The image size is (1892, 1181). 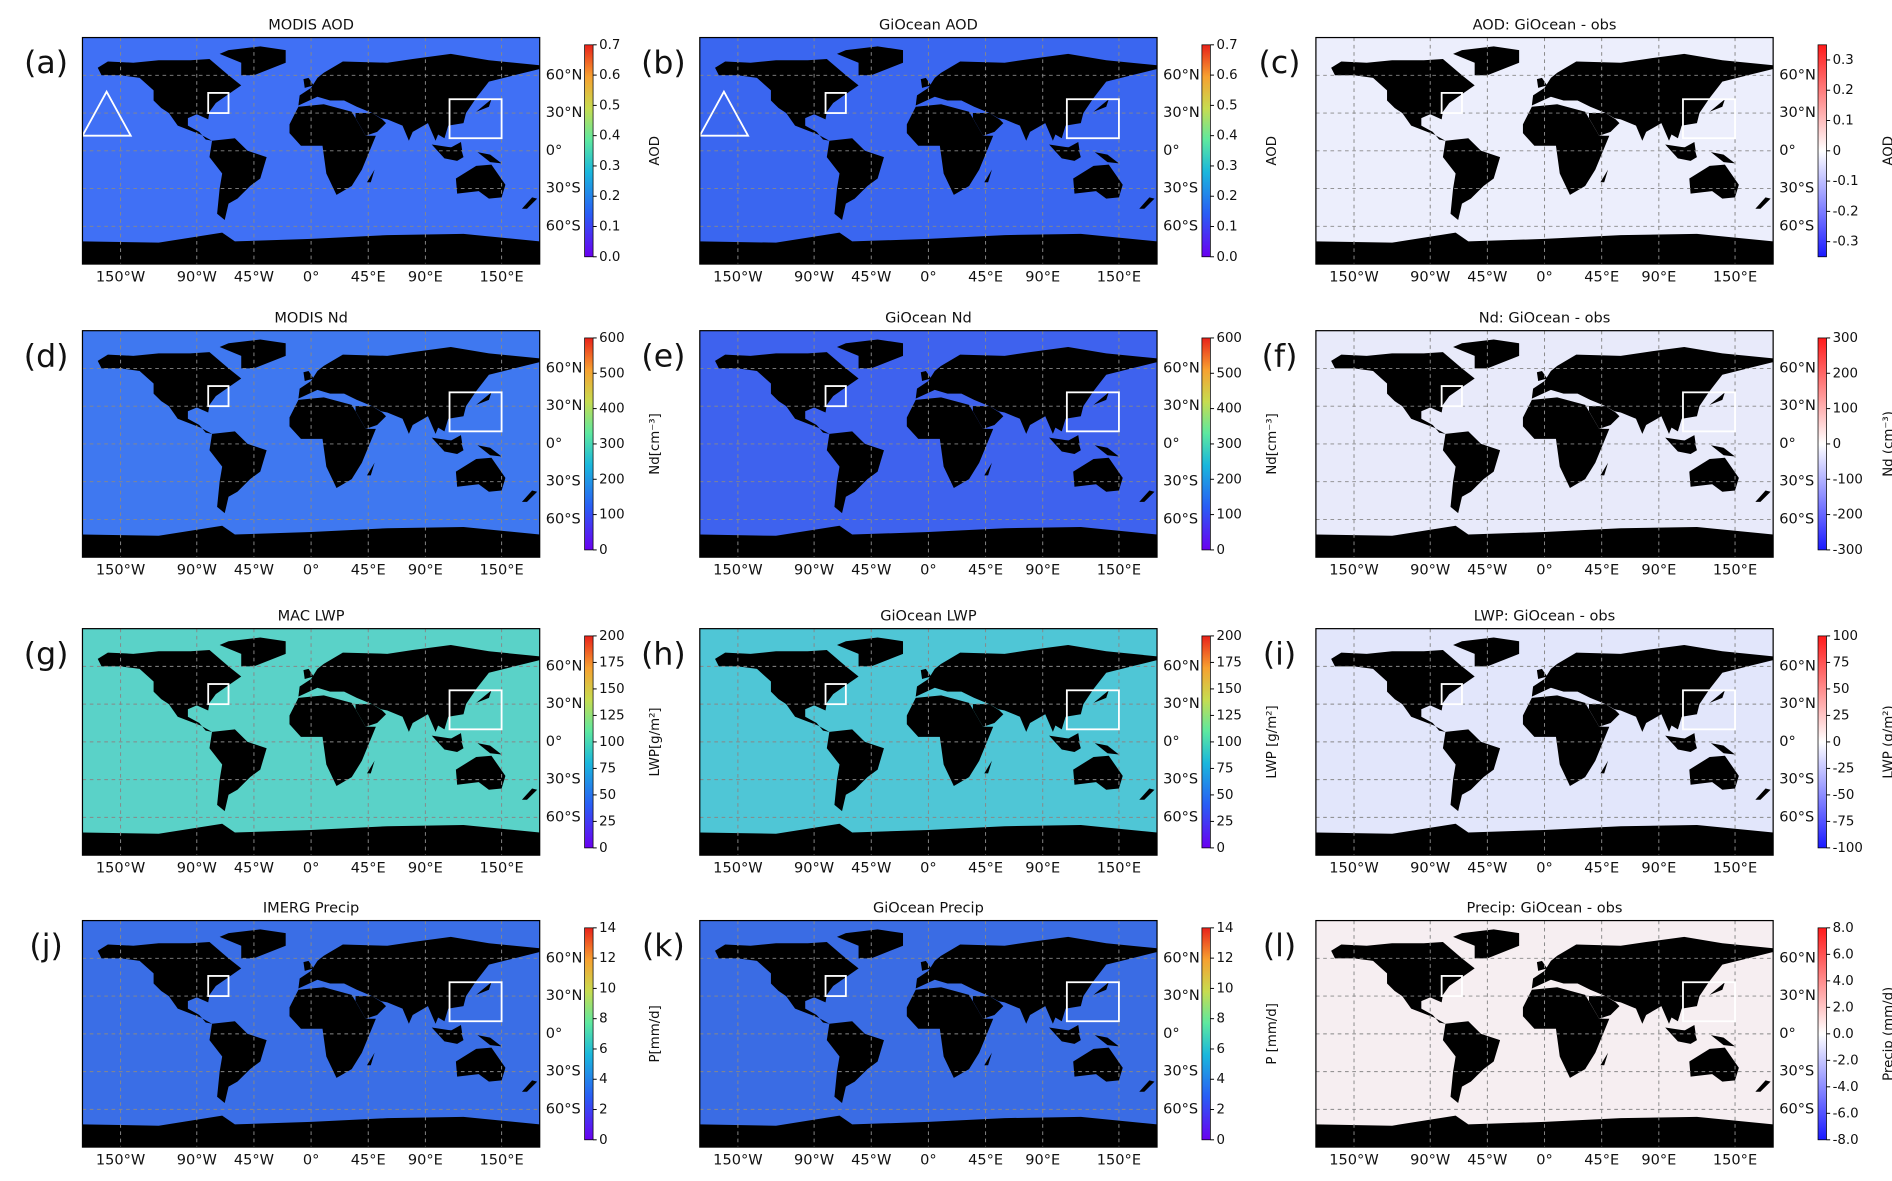 I want to click on colorbar-tick-label: -75, so click(x=1844, y=821).